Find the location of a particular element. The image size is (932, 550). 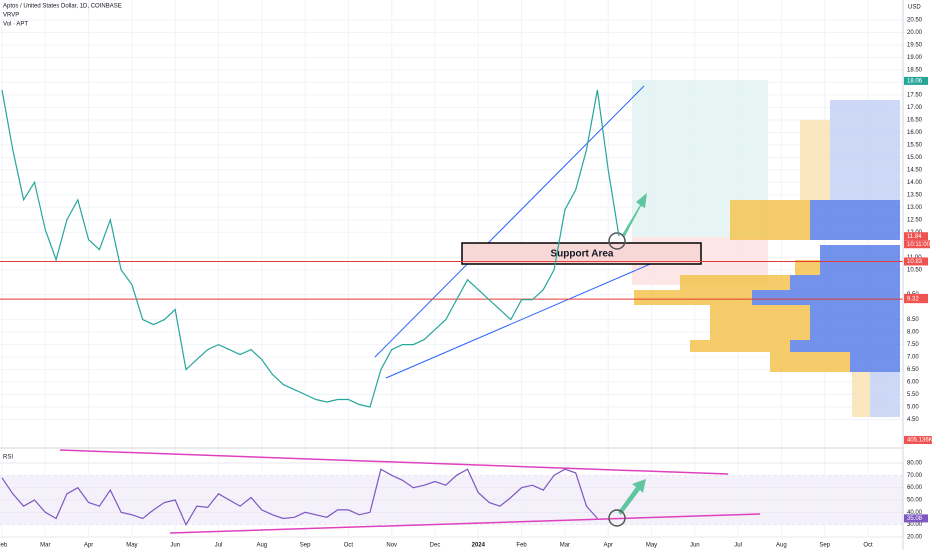

volume-tag is located at coordinates (918, 440).